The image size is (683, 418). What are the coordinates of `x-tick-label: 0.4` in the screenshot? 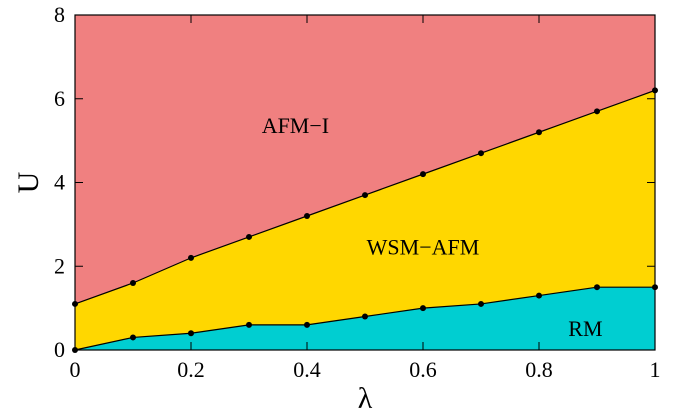 It's located at (307, 369).